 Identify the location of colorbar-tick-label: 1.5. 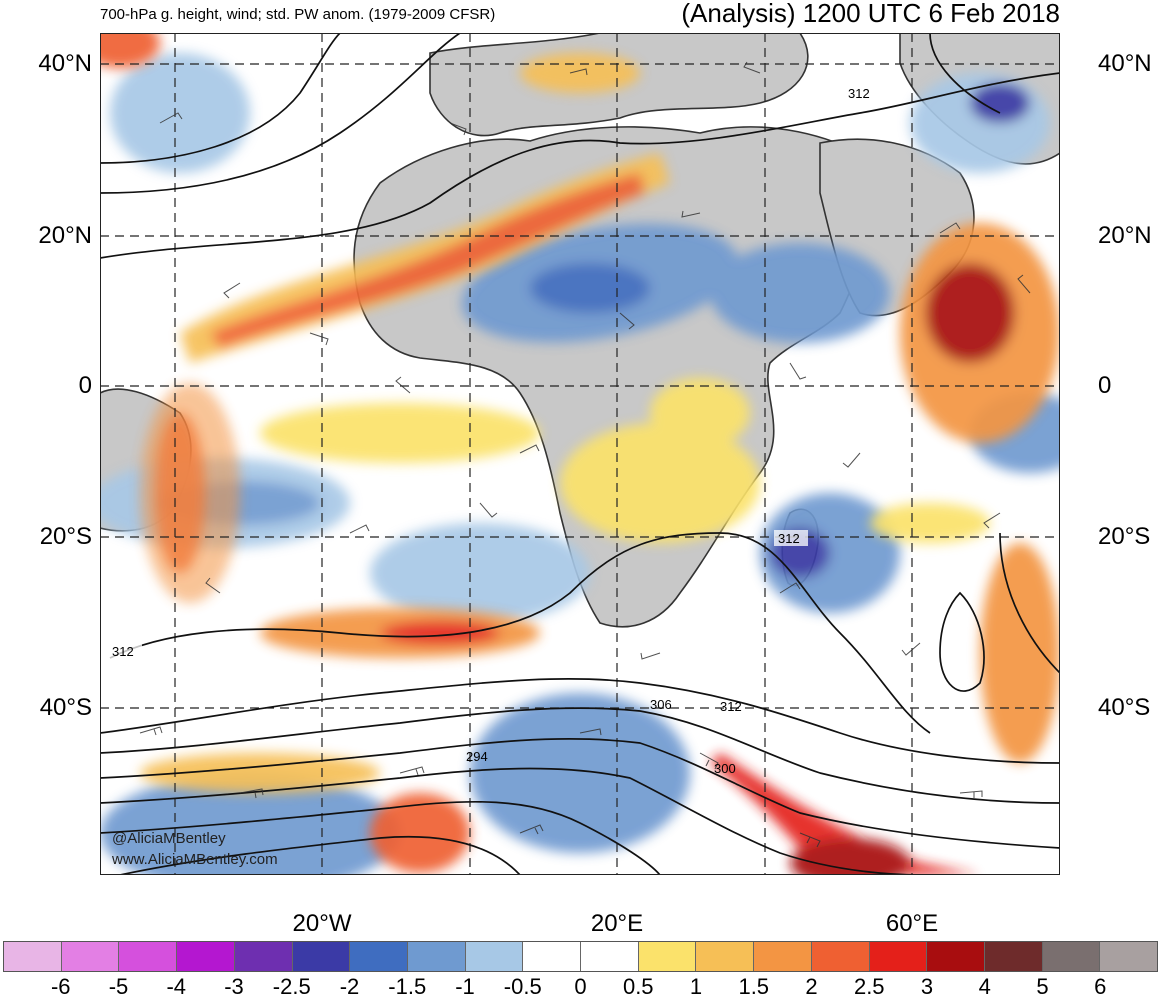
(754, 986).